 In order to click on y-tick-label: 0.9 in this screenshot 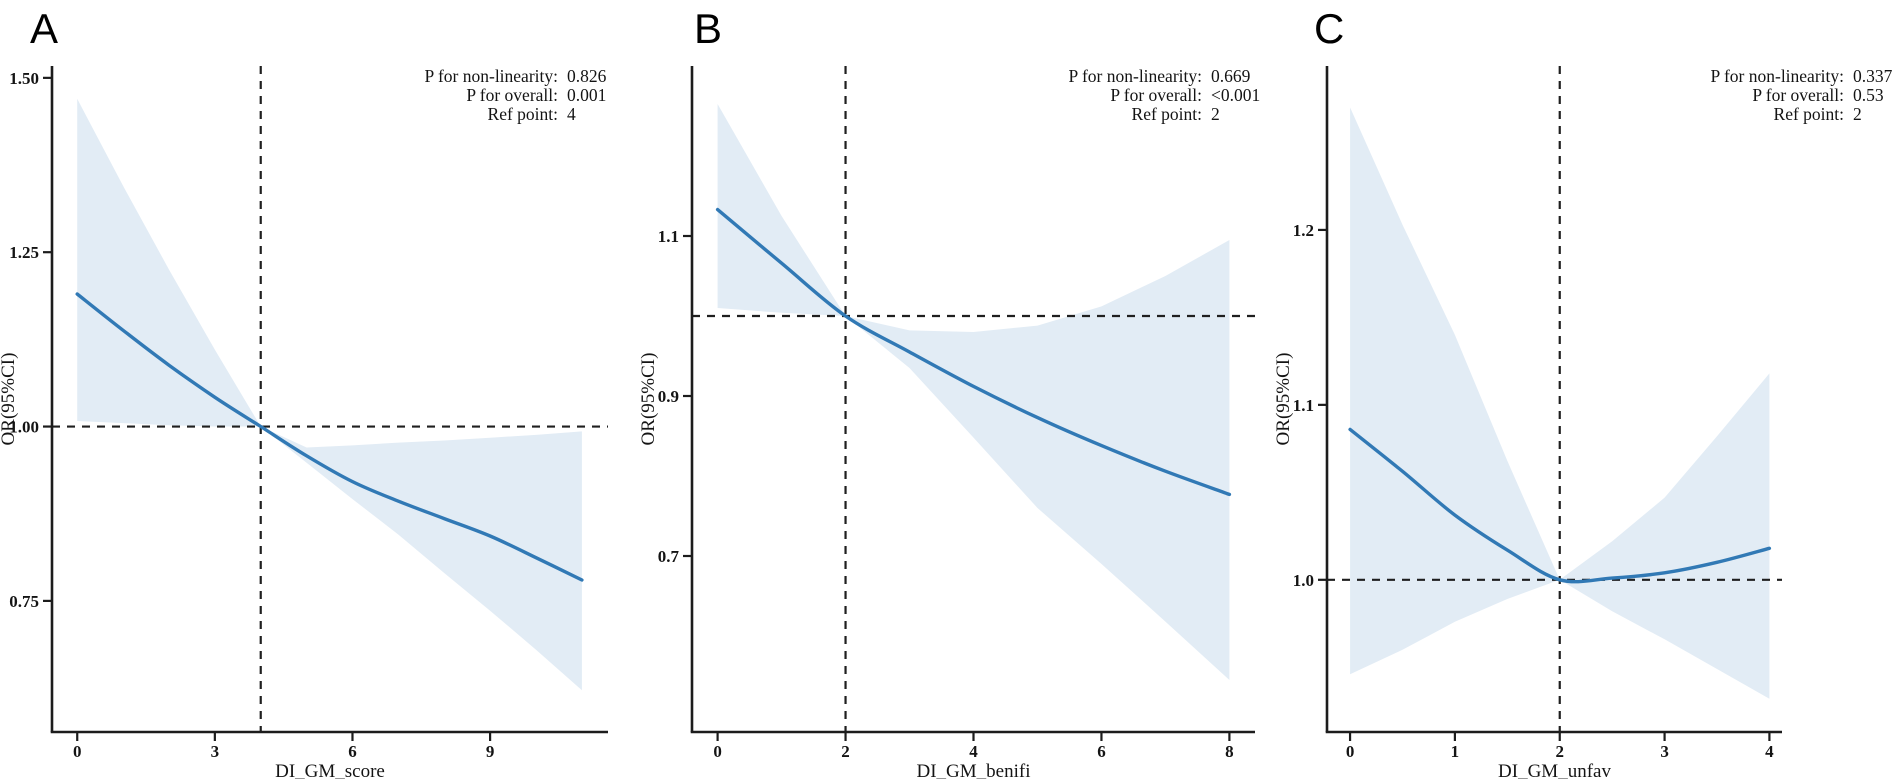, I will do `click(668, 396)`.